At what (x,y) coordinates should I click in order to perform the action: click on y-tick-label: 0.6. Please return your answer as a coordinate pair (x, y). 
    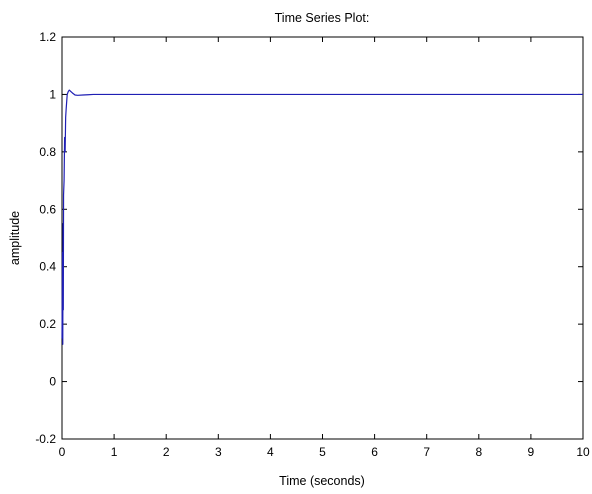
    Looking at the image, I should click on (47, 209).